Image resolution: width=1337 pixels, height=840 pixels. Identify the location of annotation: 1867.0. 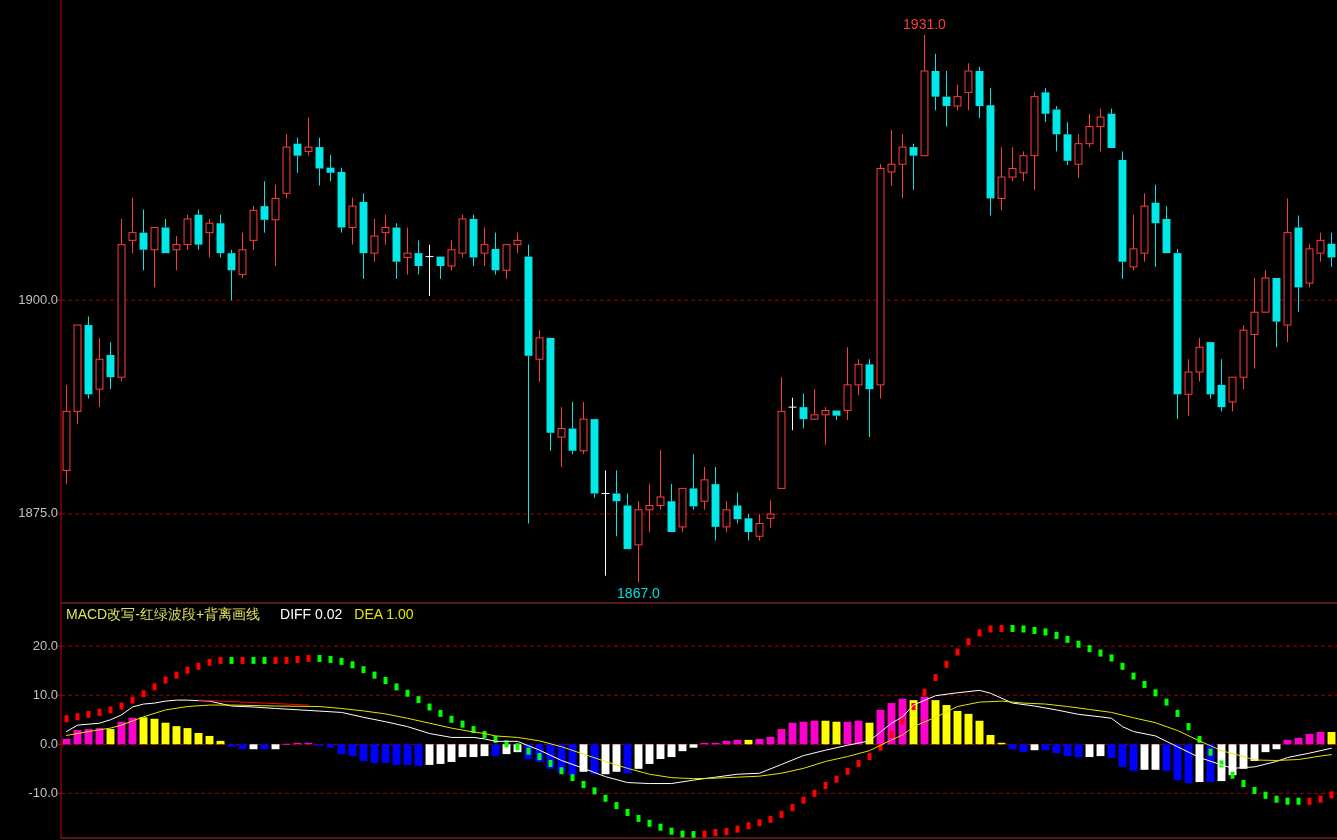
(639, 593).